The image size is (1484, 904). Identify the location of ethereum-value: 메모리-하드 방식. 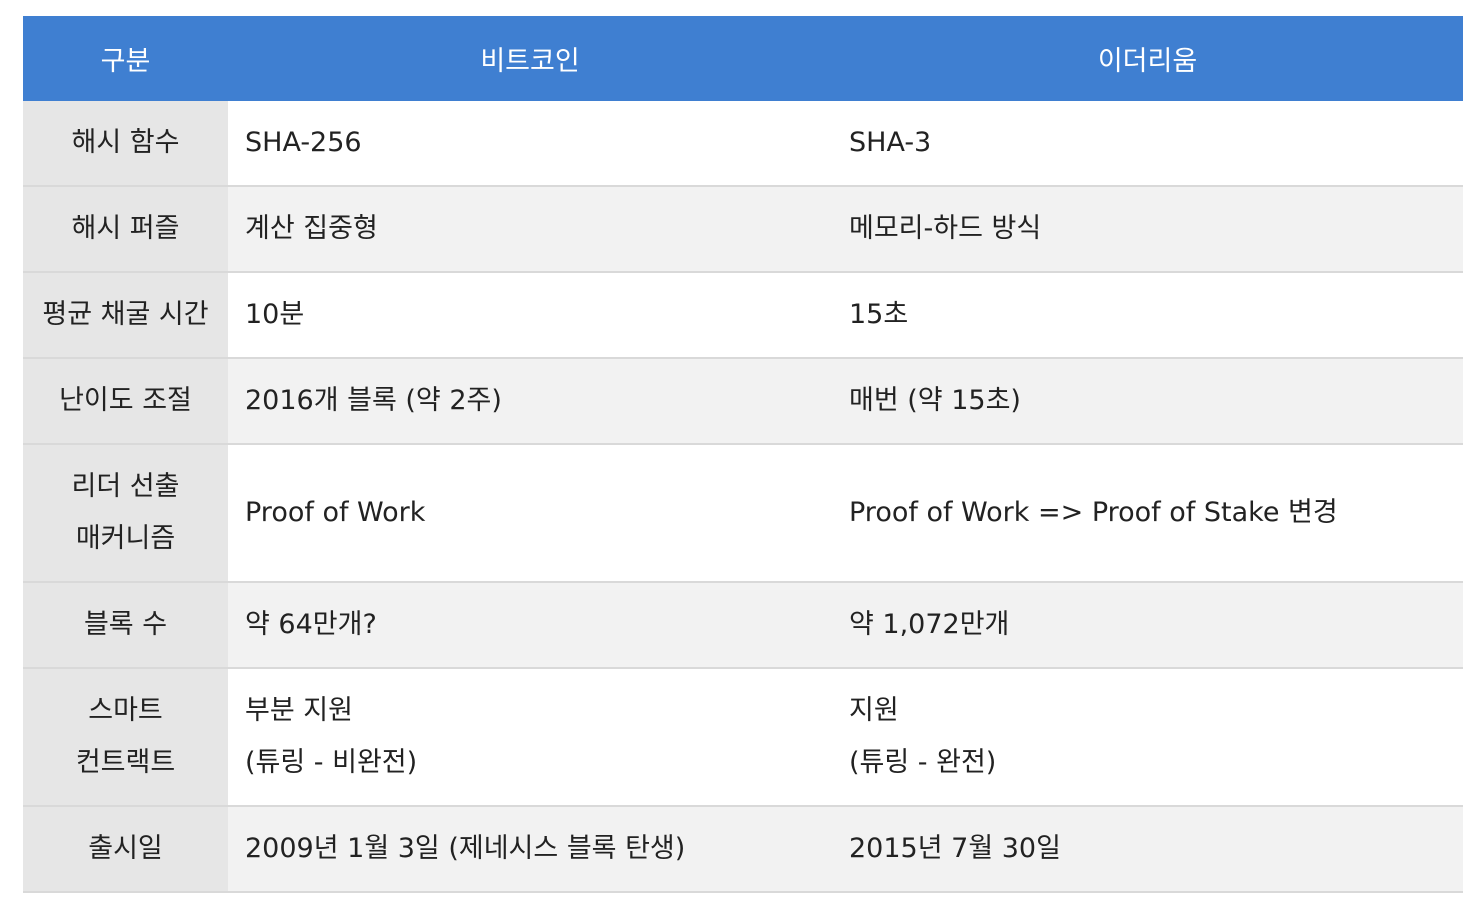
(1147, 229).